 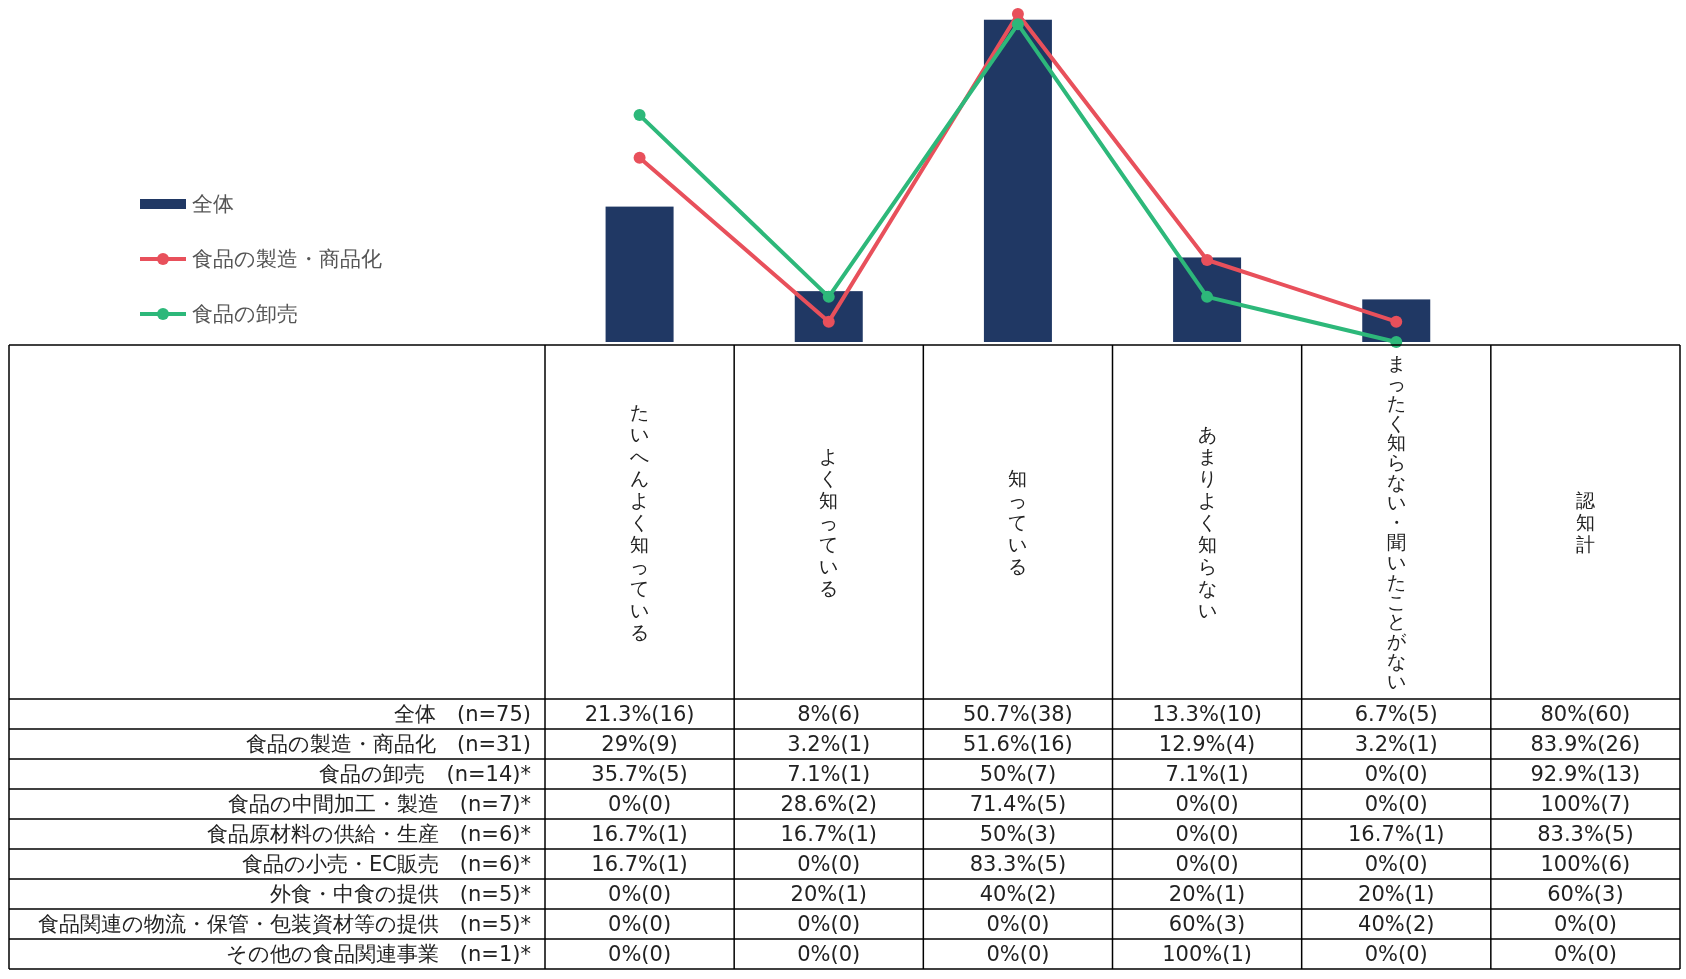 I want to click on text: 外食・中食の提供 (n=5)*, so click(x=400, y=894).